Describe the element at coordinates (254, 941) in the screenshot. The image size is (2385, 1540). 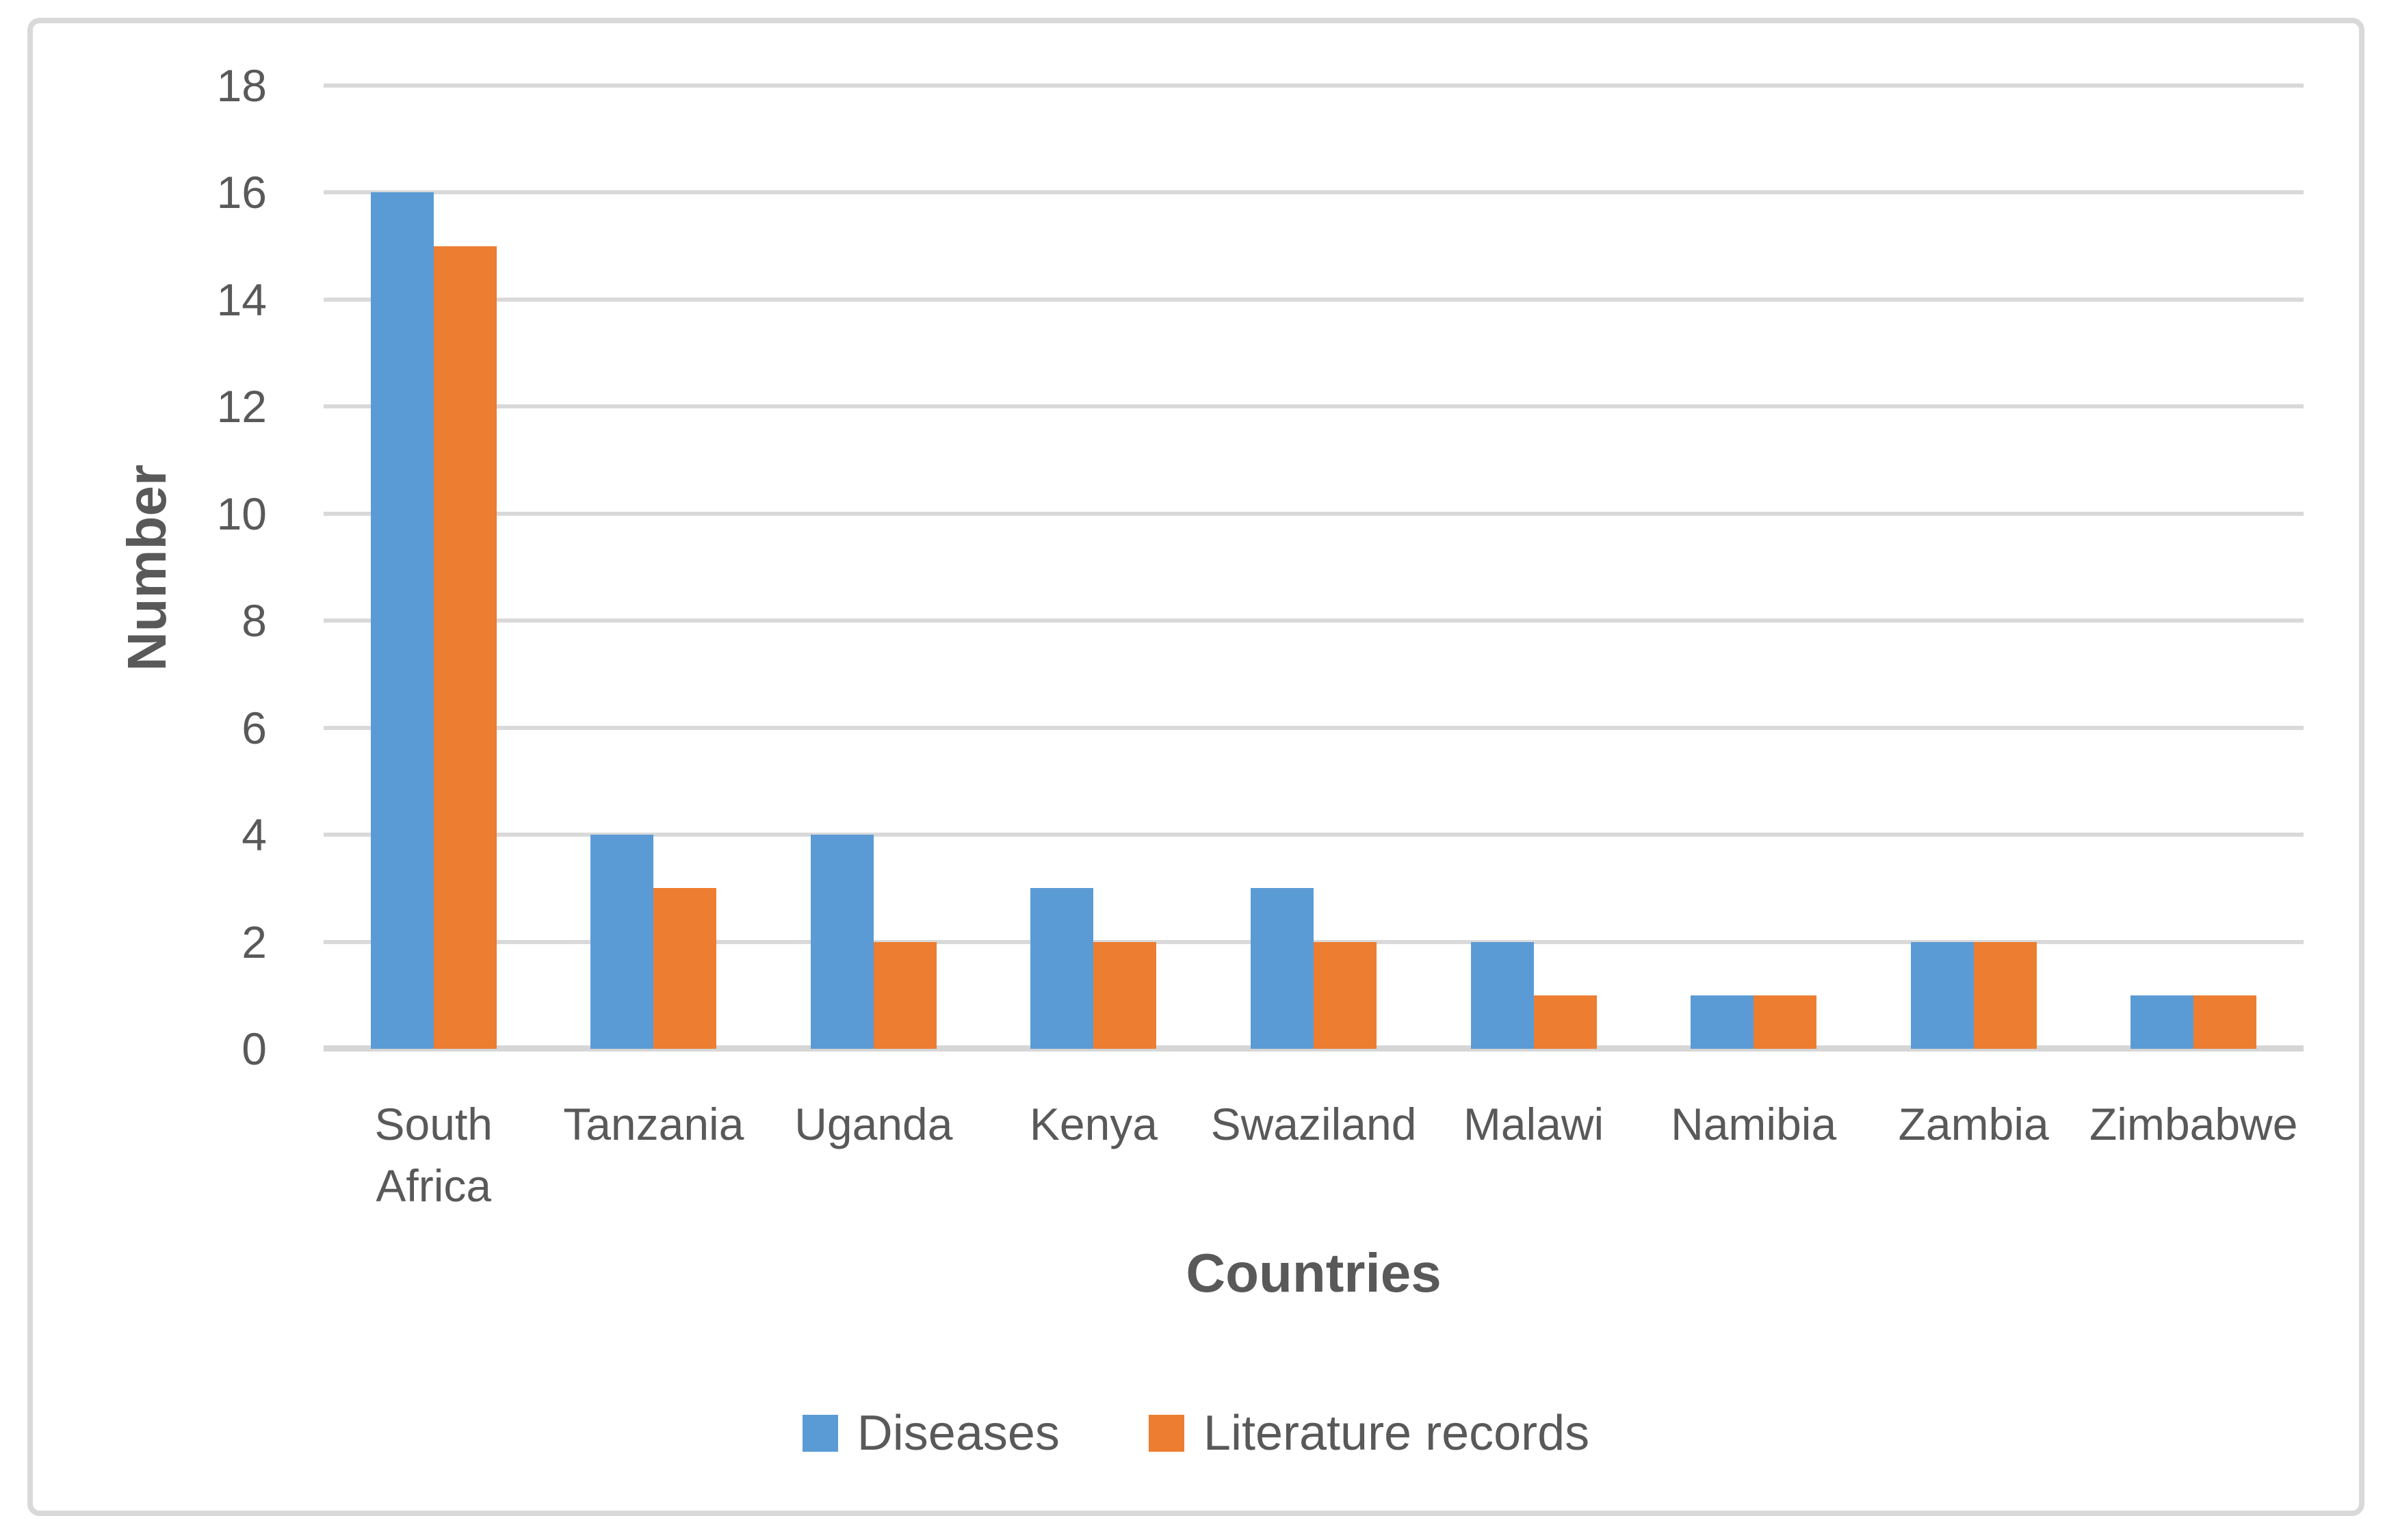
I see `y-tick-label: 2` at that location.